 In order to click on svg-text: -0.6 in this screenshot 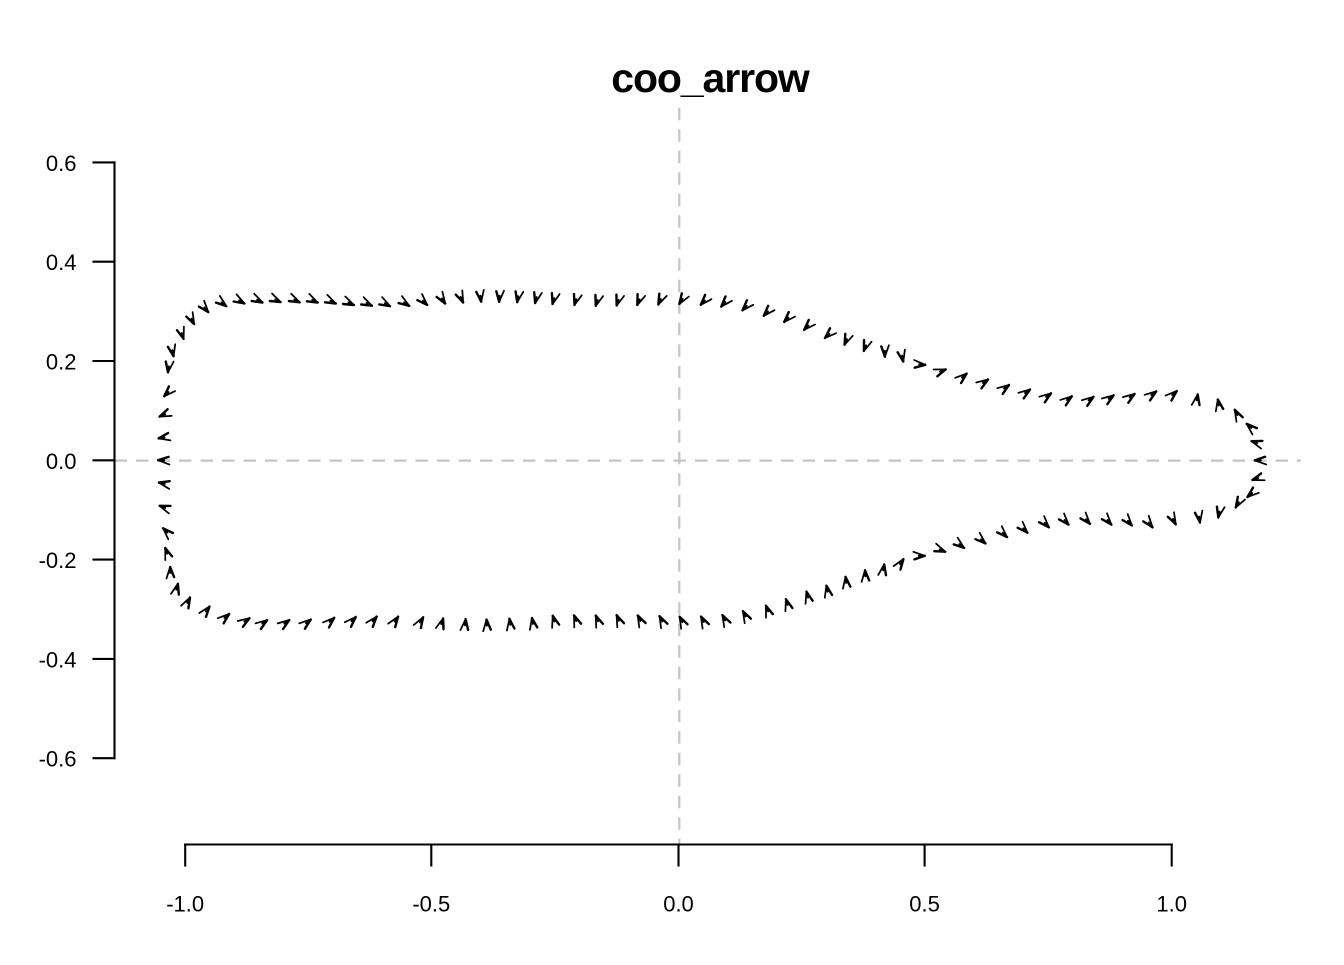, I will do `click(58, 759)`.